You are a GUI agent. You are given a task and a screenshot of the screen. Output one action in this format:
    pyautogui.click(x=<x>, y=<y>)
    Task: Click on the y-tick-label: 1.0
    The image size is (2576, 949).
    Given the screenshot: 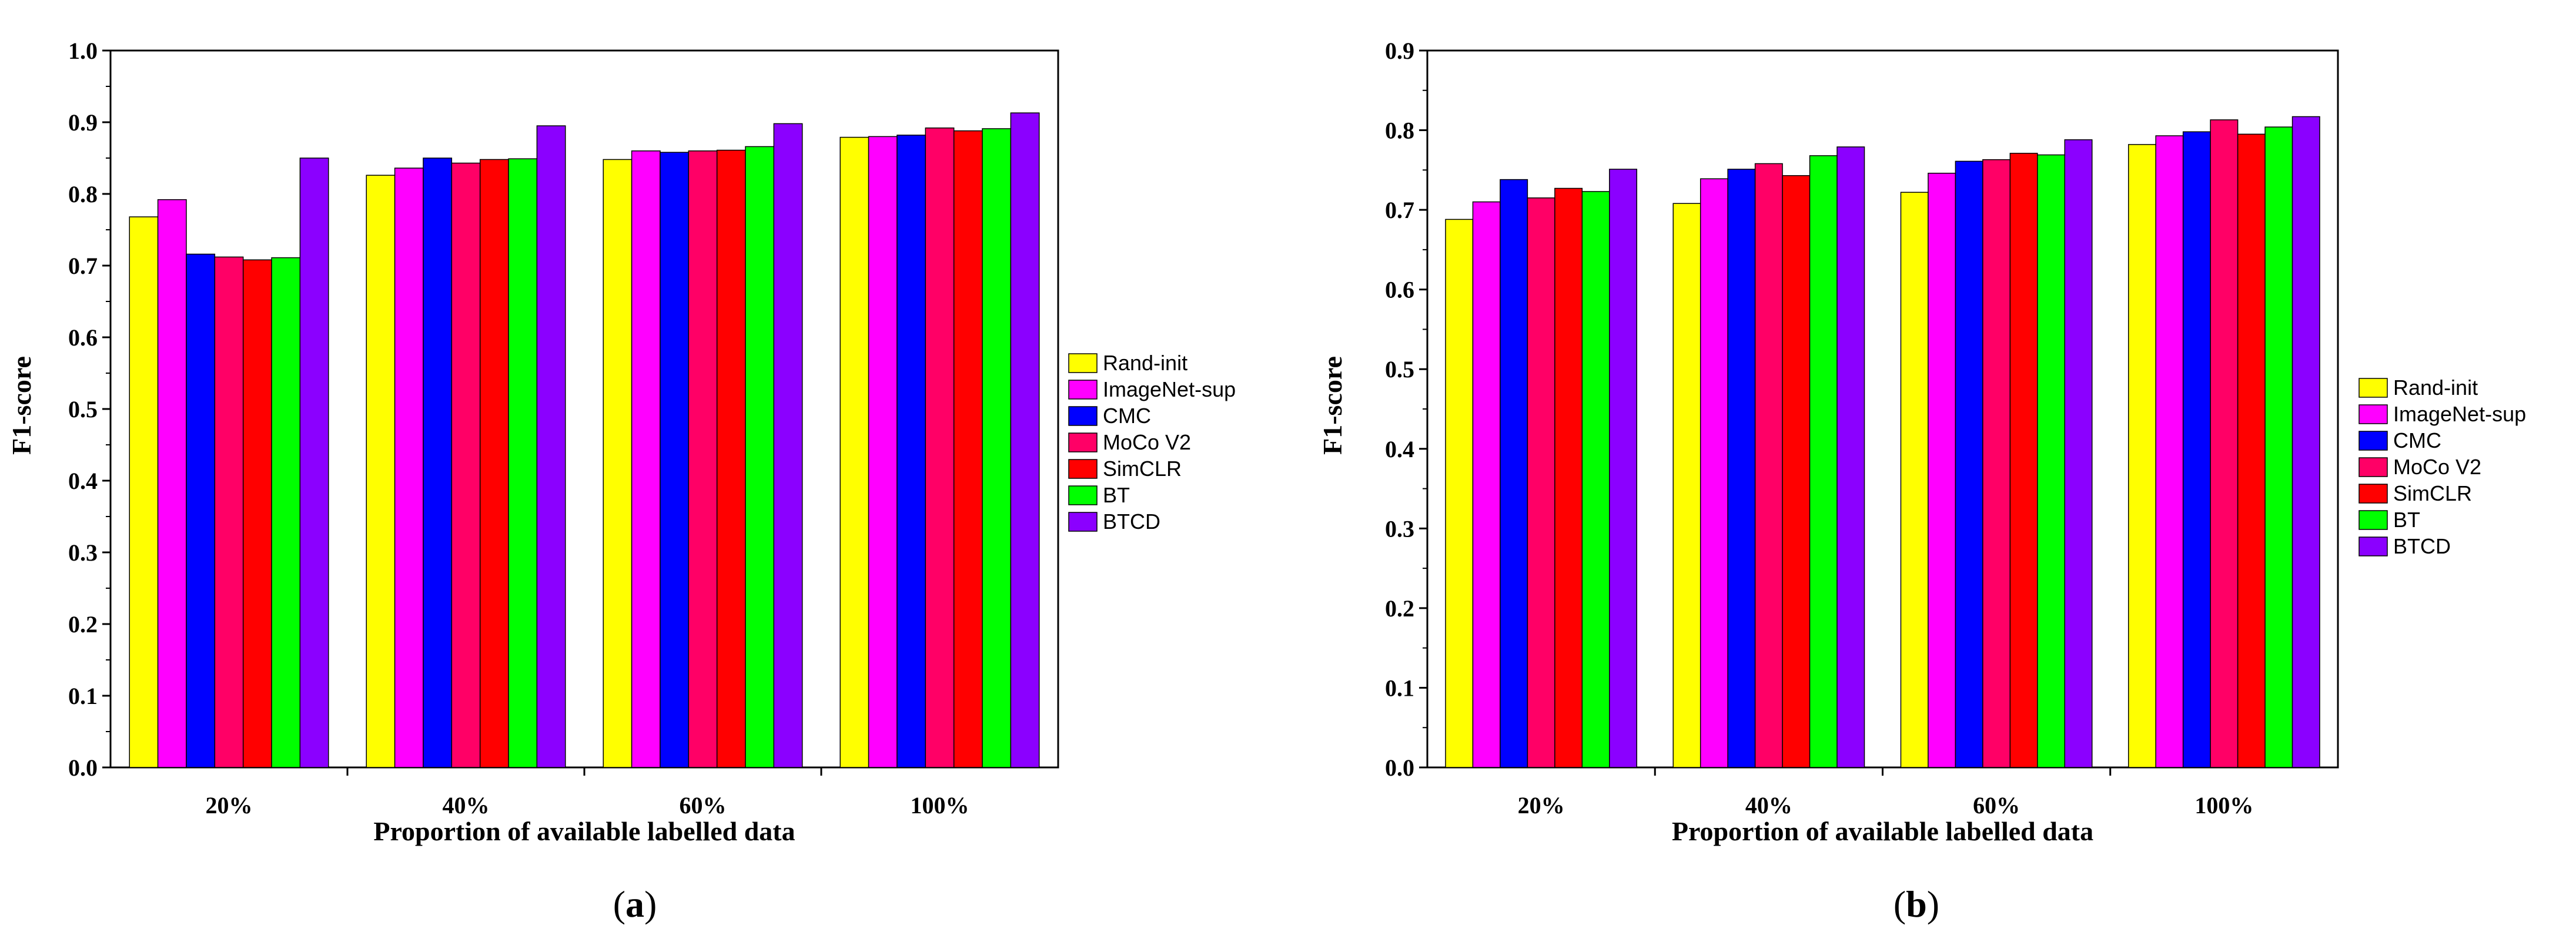 What is the action you would take?
    pyautogui.click(x=83, y=51)
    